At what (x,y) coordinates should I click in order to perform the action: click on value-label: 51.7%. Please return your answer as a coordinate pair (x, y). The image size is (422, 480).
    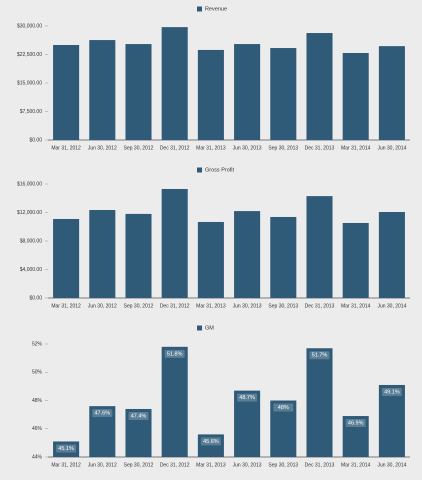
    Looking at the image, I should click on (320, 356).